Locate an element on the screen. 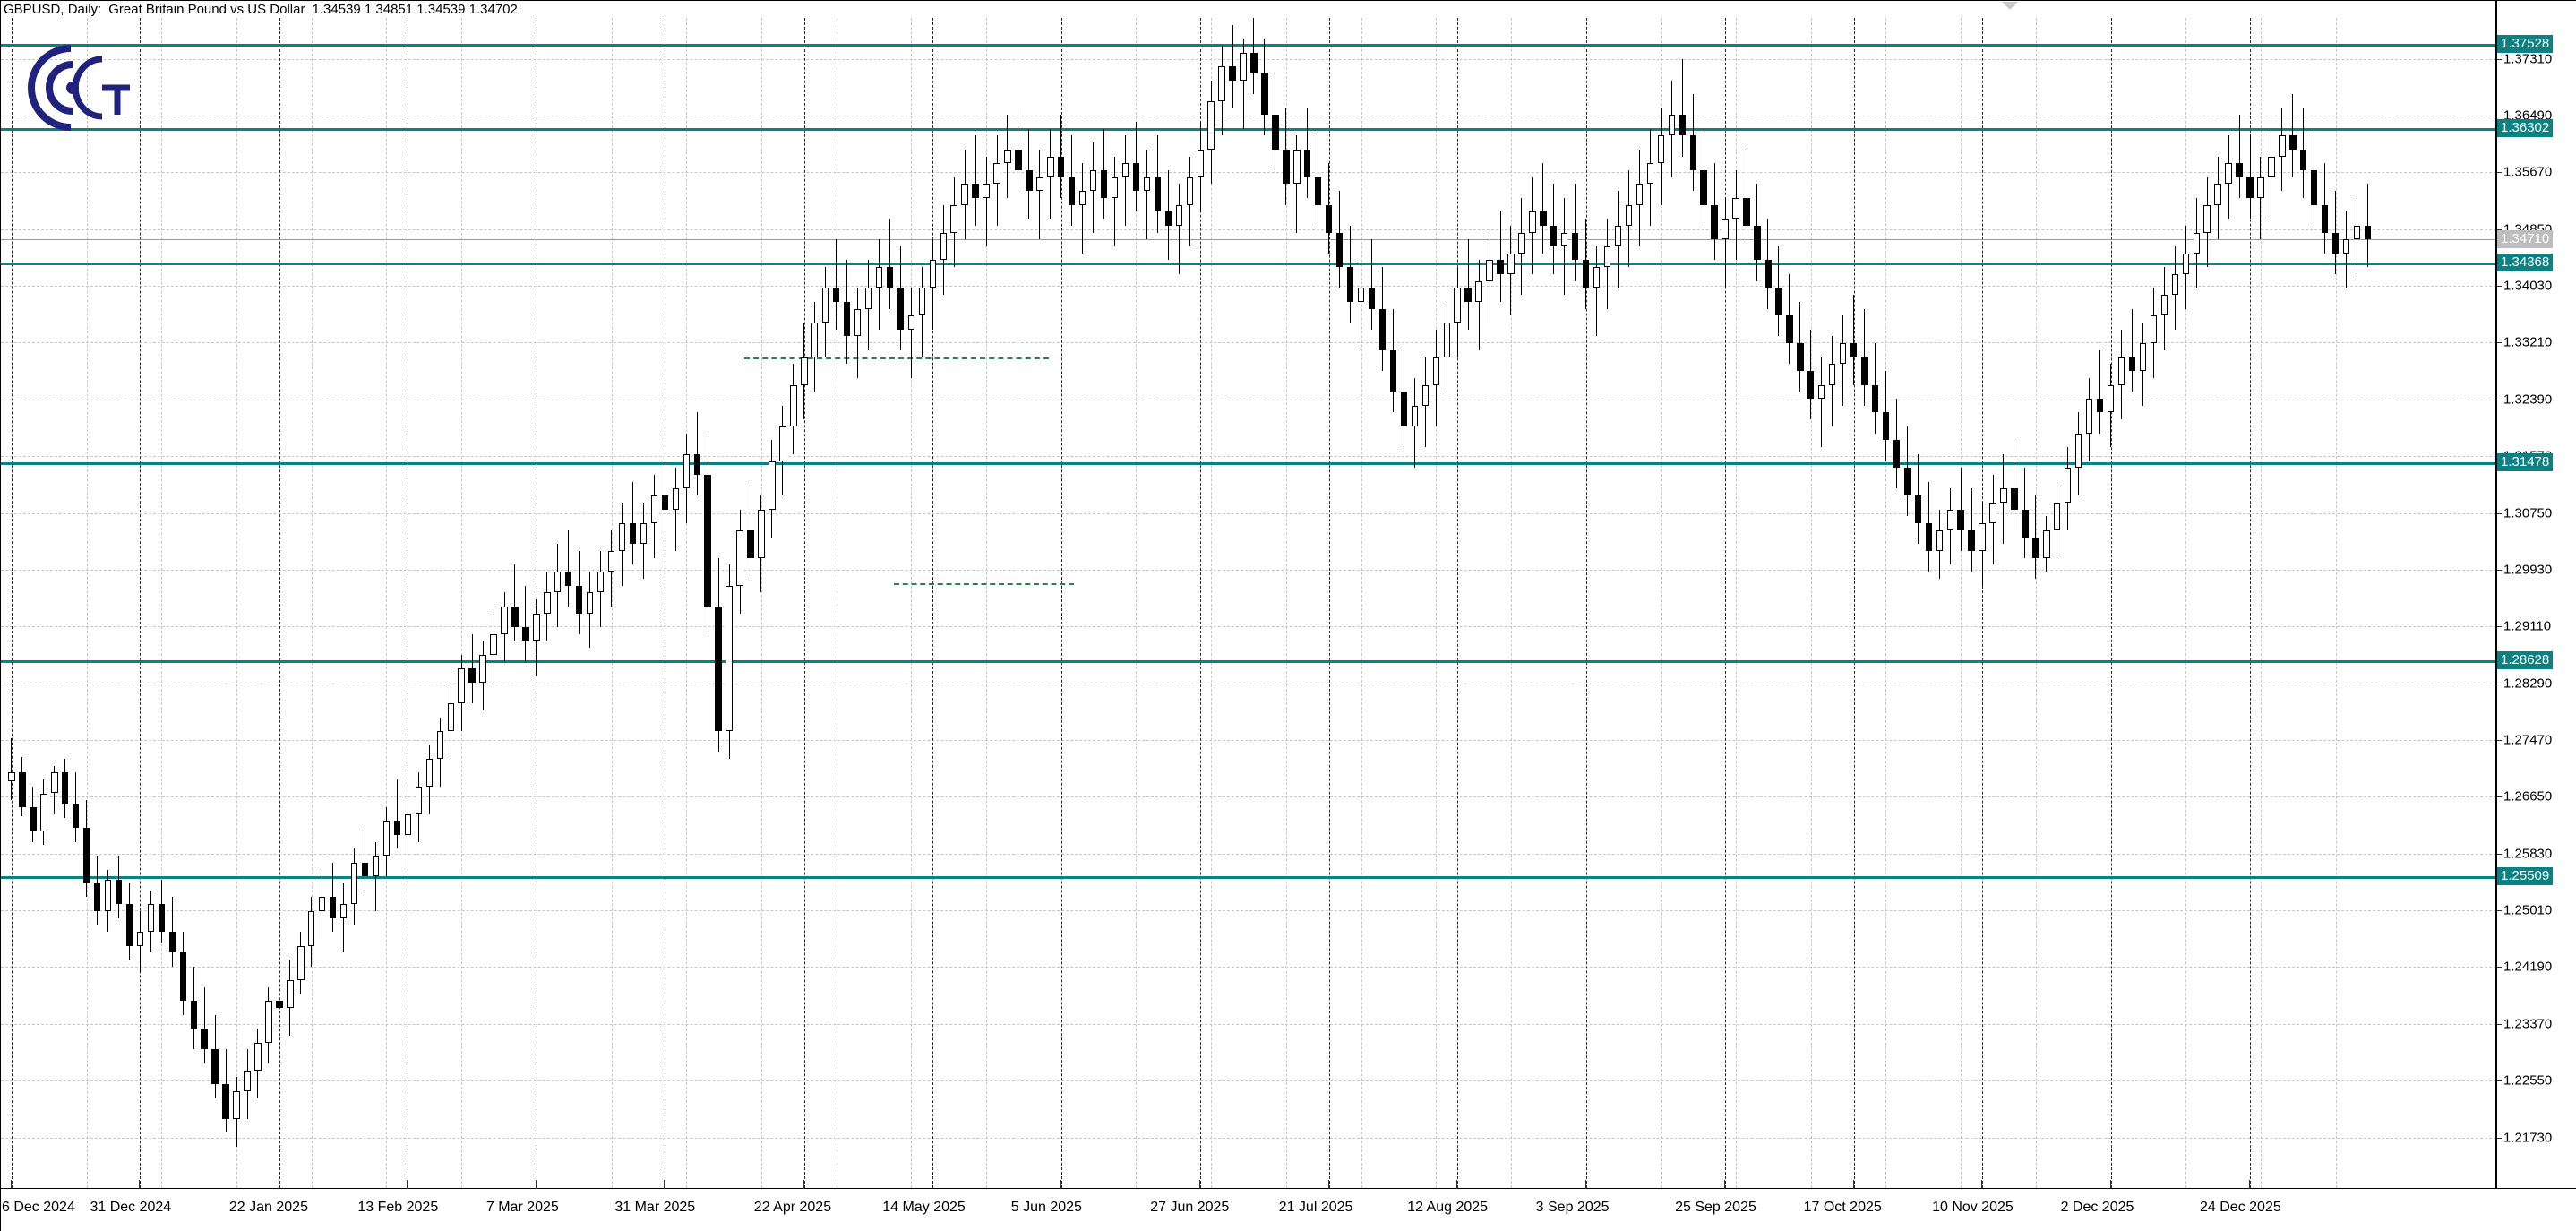  level-price-badge: 1.36302 is located at coordinates (2525, 128).